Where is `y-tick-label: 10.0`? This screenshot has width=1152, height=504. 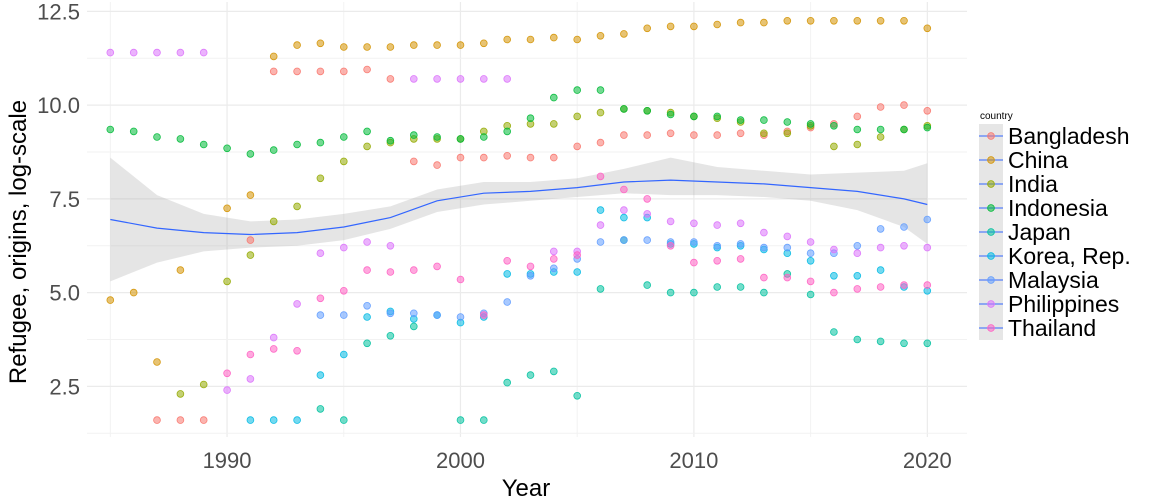 y-tick-label: 10.0 is located at coordinates (58, 105).